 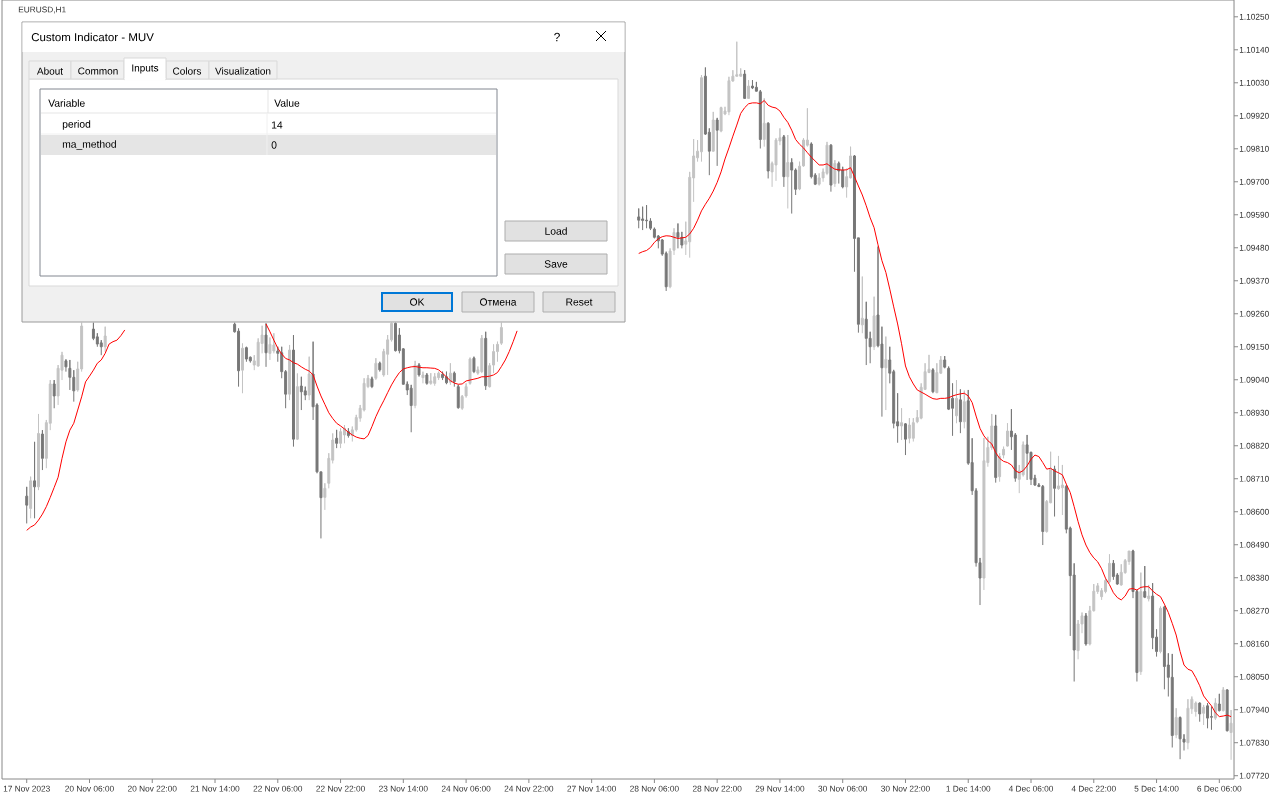 What do you see at coordinates (905, 788) in the screenshot?
I see `x-tick-label: 30 Nov 22:00` at bounding box center [905, 788].